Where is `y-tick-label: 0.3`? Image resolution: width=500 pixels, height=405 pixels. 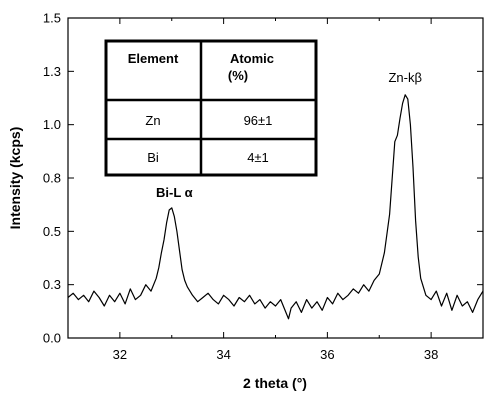
y-tick-label: 0.3 is located at coordinates (52, 284).